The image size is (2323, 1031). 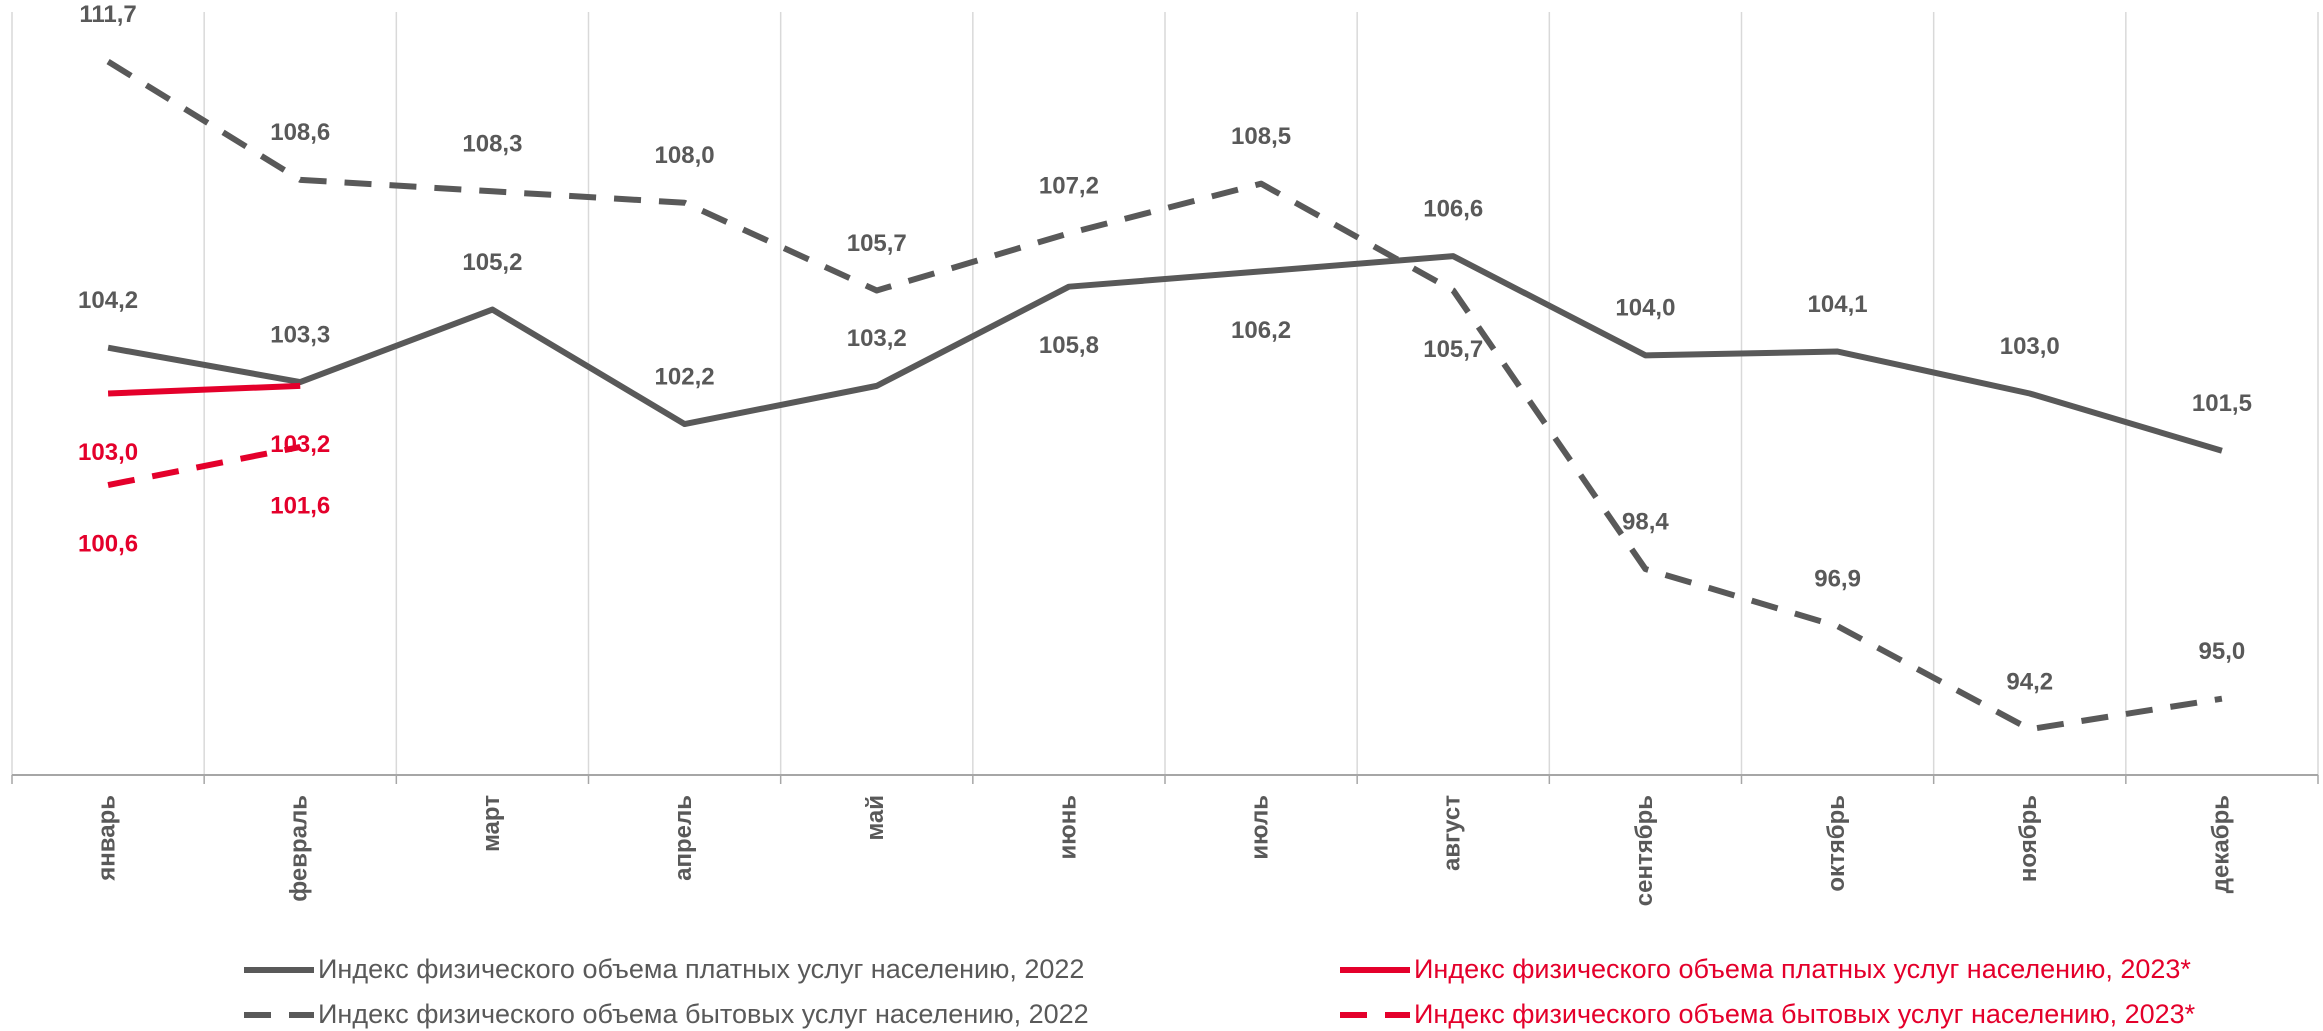 What do you see at coordinates (299, 848) in the screenshot?
I see `x-tick-label: февраль` at bounding box center [299, 848].